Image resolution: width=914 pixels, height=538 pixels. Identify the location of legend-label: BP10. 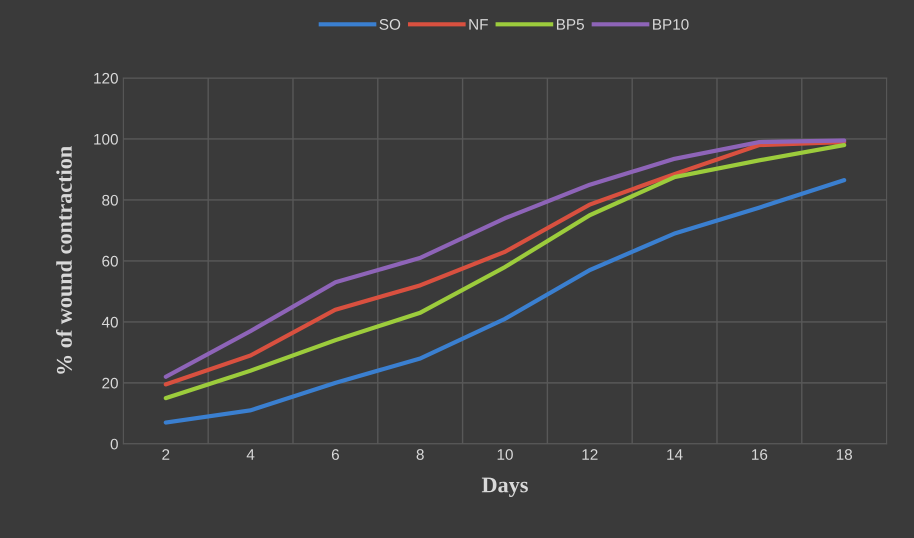
(671, 24).